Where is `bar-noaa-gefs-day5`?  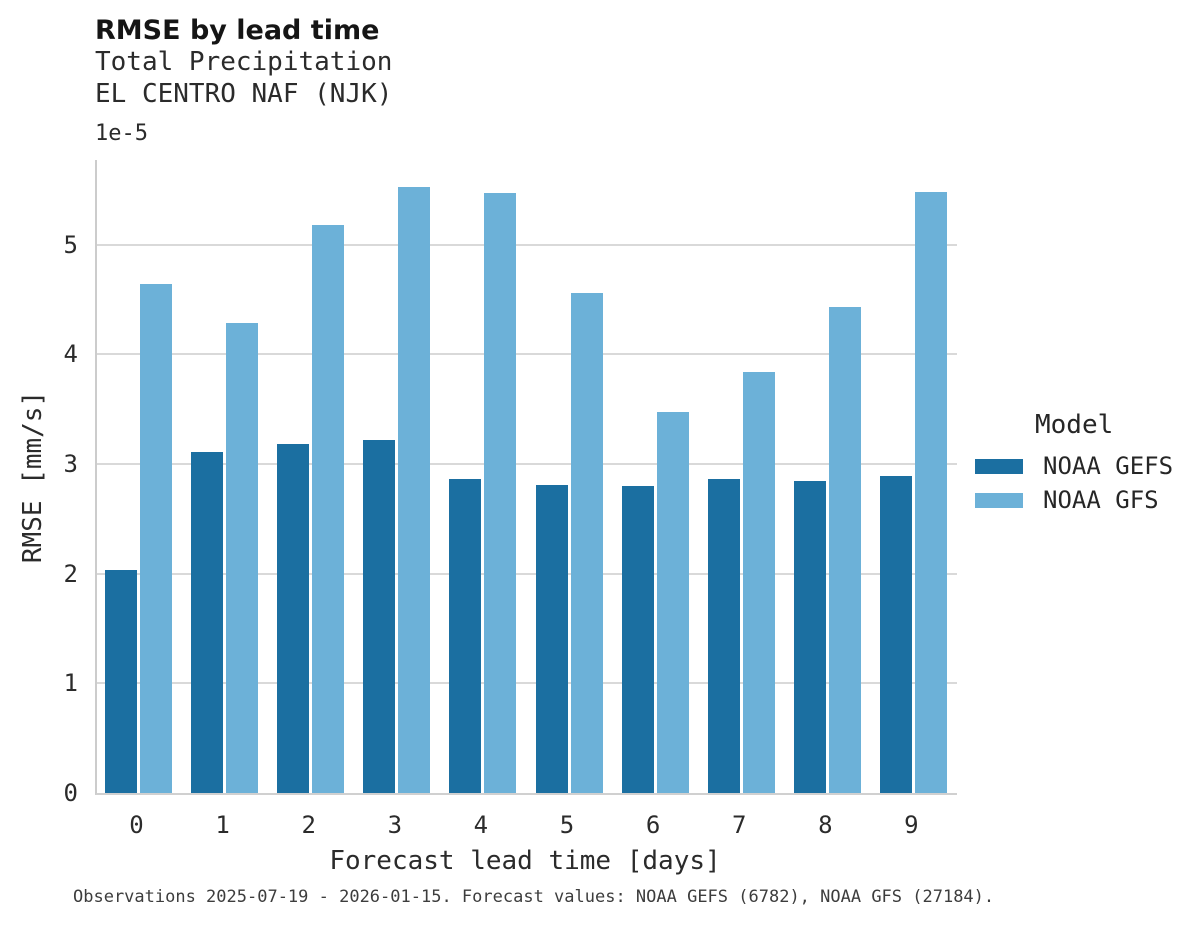 bar-noaa-gefs-day5 is located at coordinates (551, 638).